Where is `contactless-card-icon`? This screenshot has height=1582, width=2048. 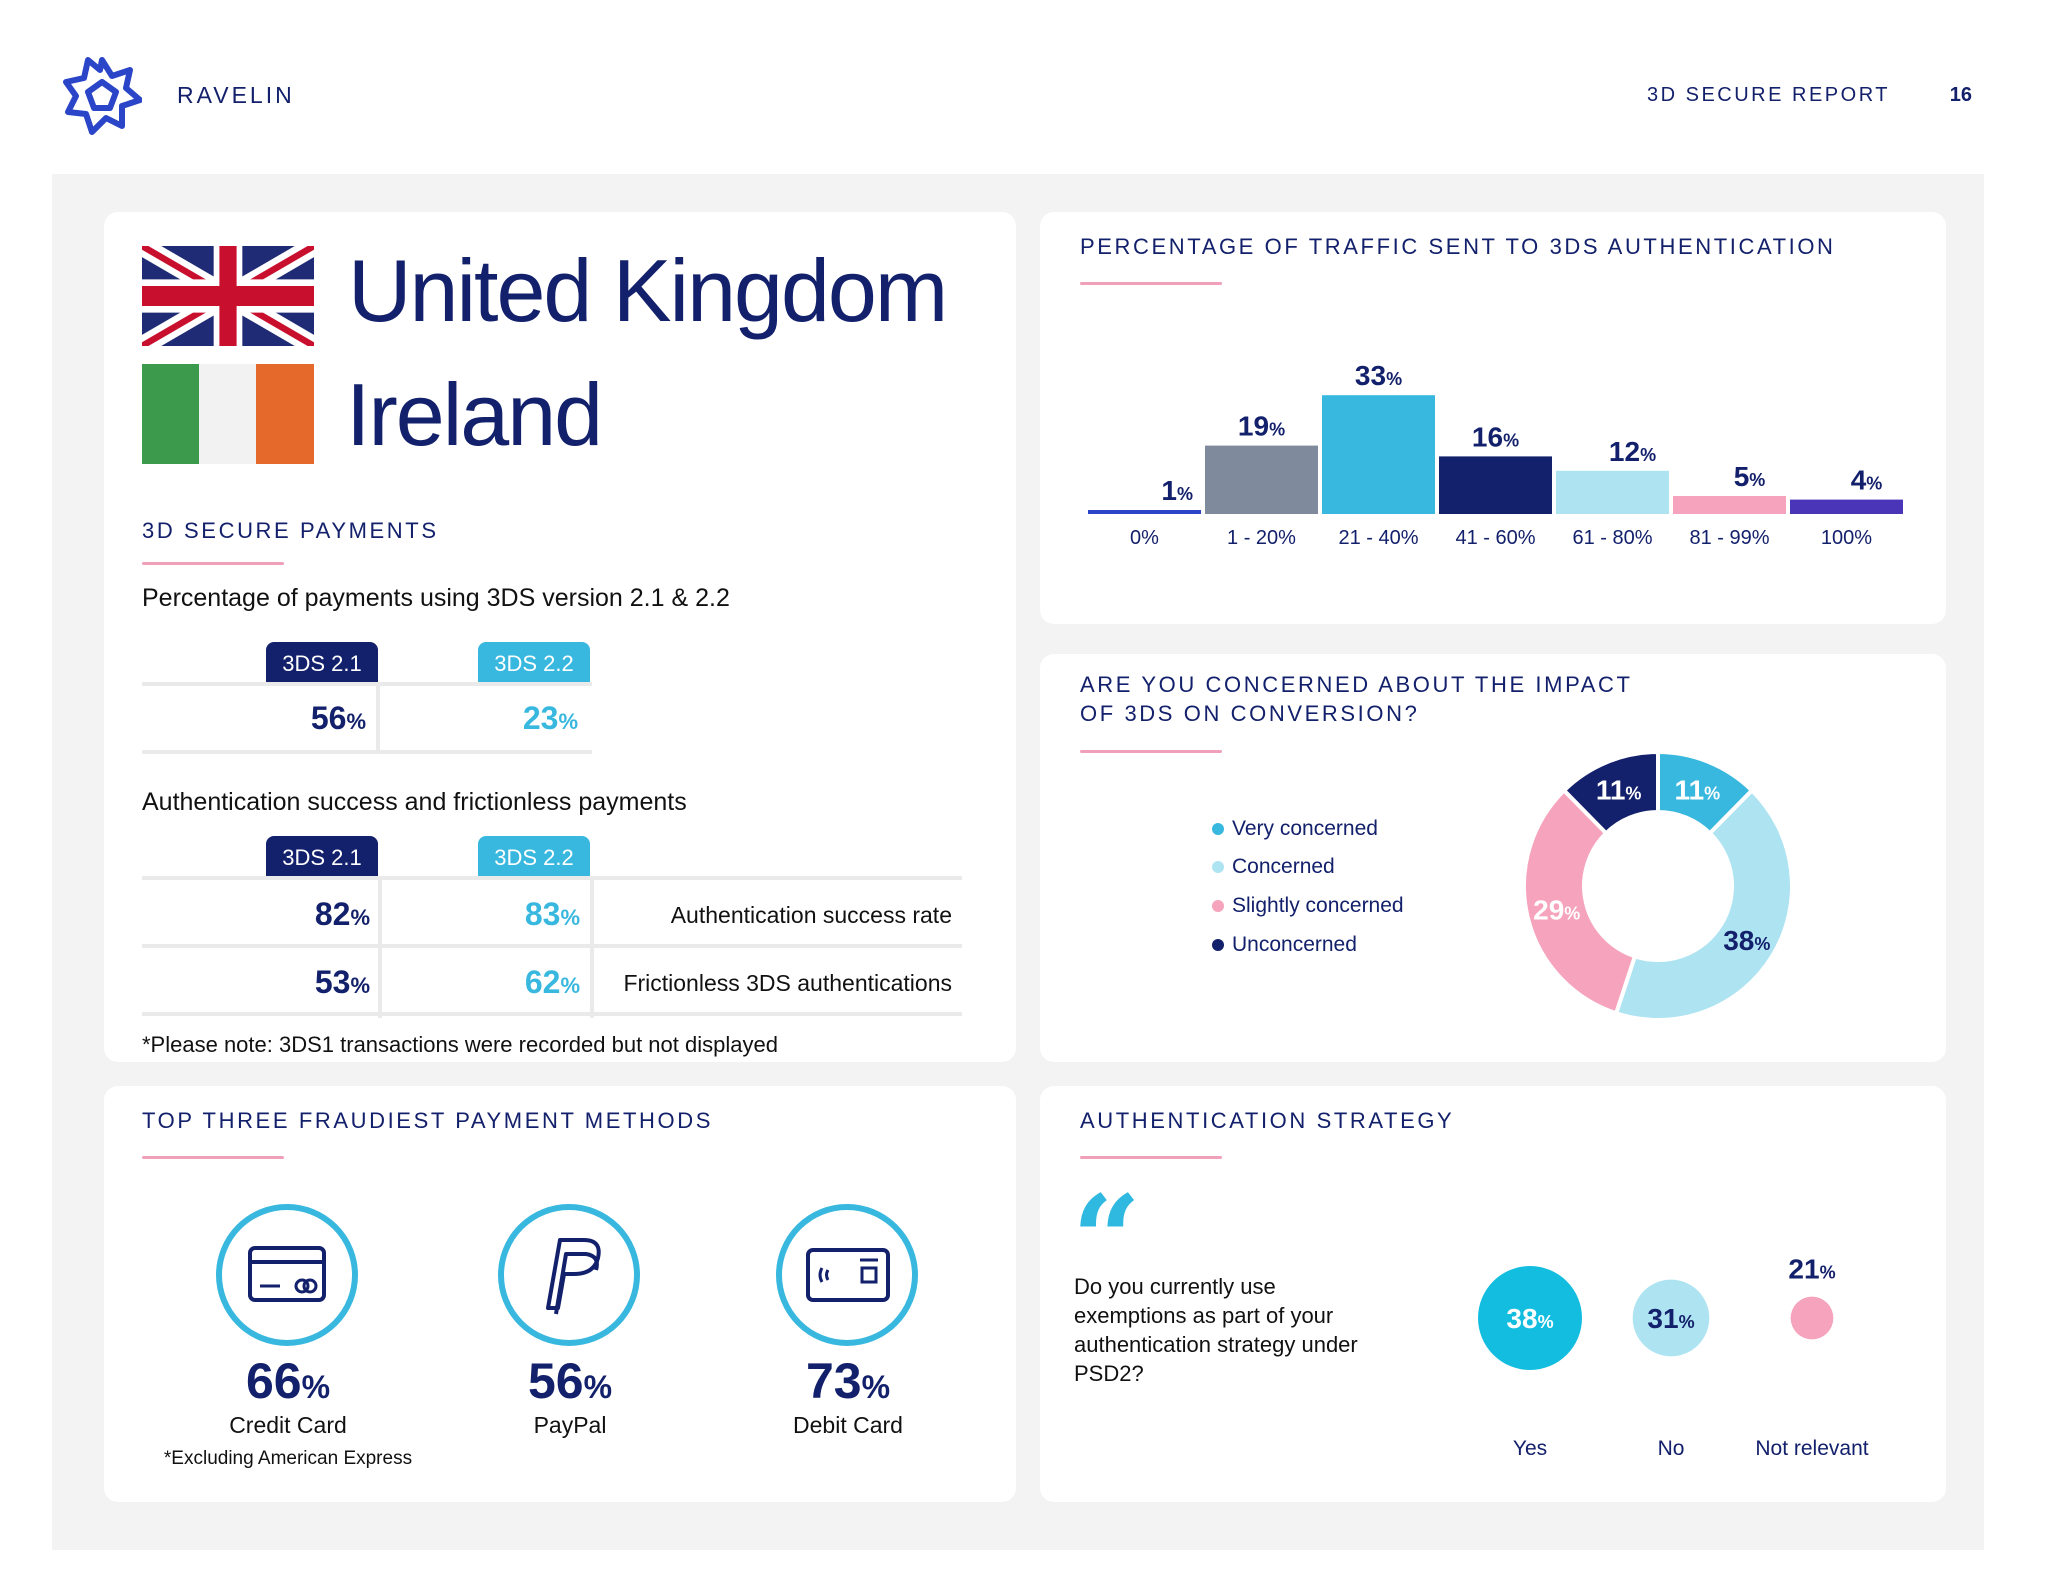
contactless-card-icon is located at coordinates (847, 1275).